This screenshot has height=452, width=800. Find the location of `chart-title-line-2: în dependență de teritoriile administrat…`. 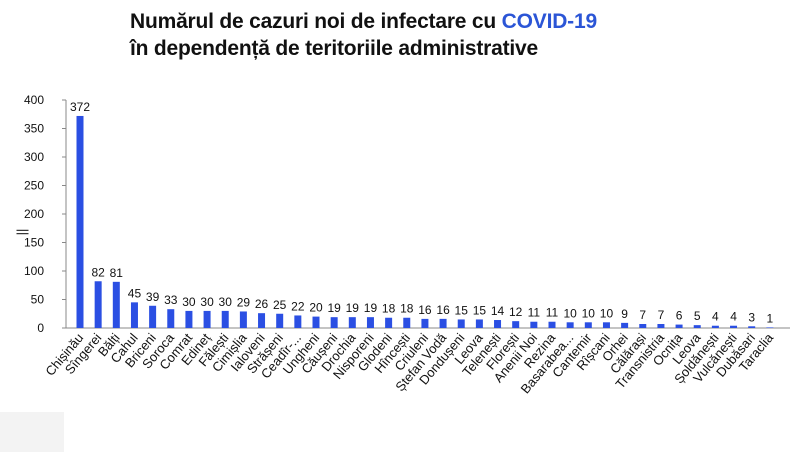

chart-title-line-2: în dependență de teritoriile administrat… is located at coordinates (334, 48).